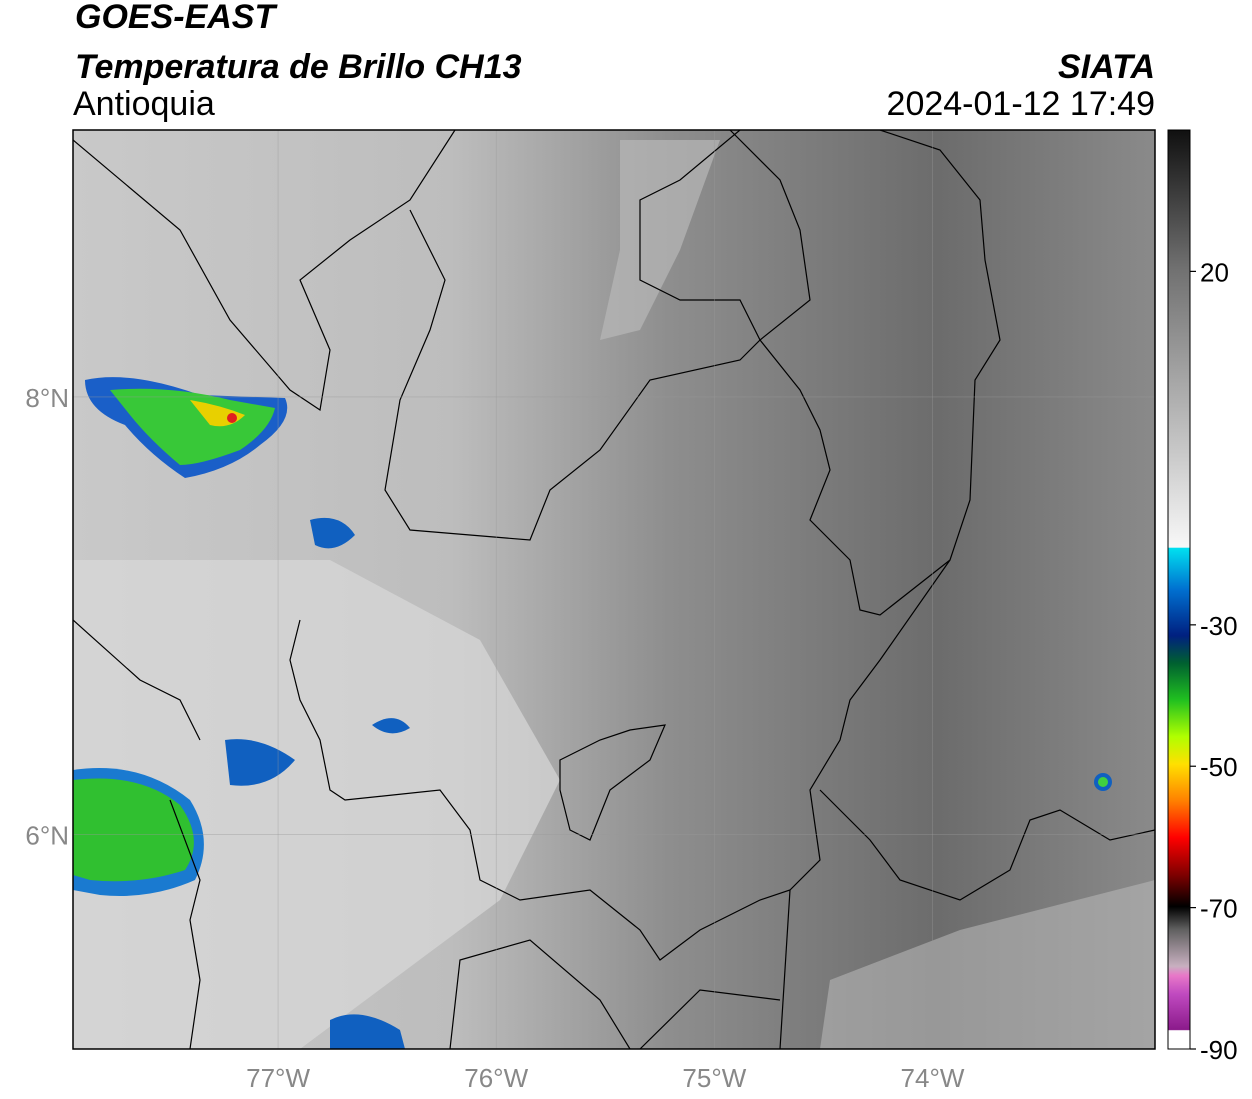 Image resolution: width=1252 pixels, height=1099 pixels. I want to click on title: GOES-EAST, so click(176, 18).